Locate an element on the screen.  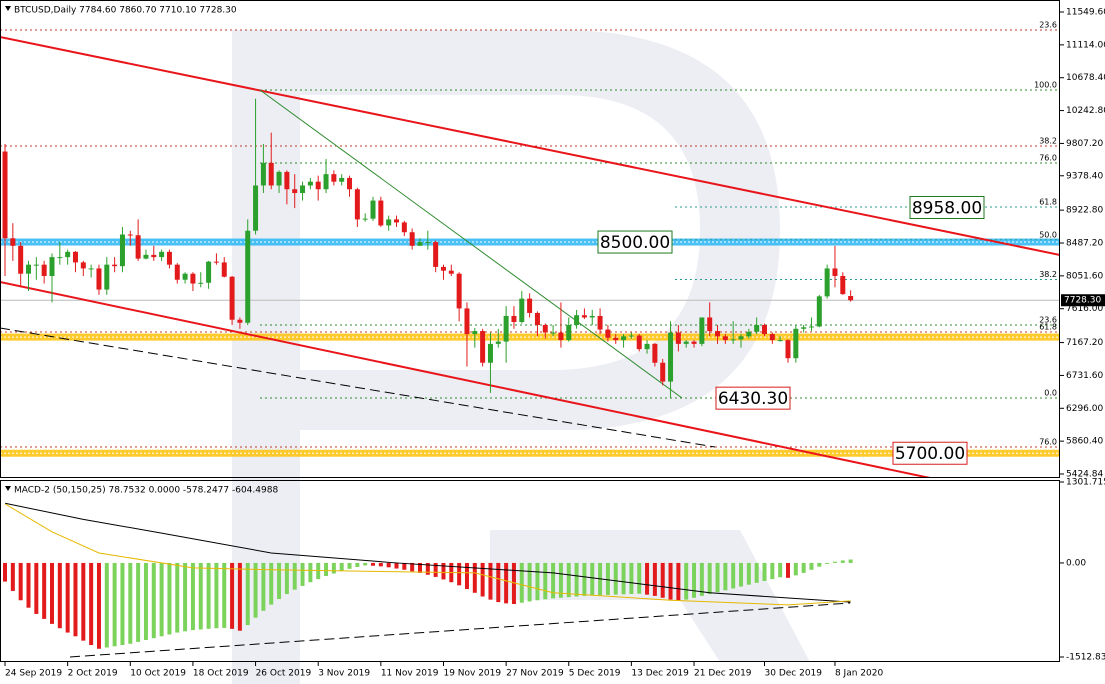
macd-trend is located at coordinates (460, 630).